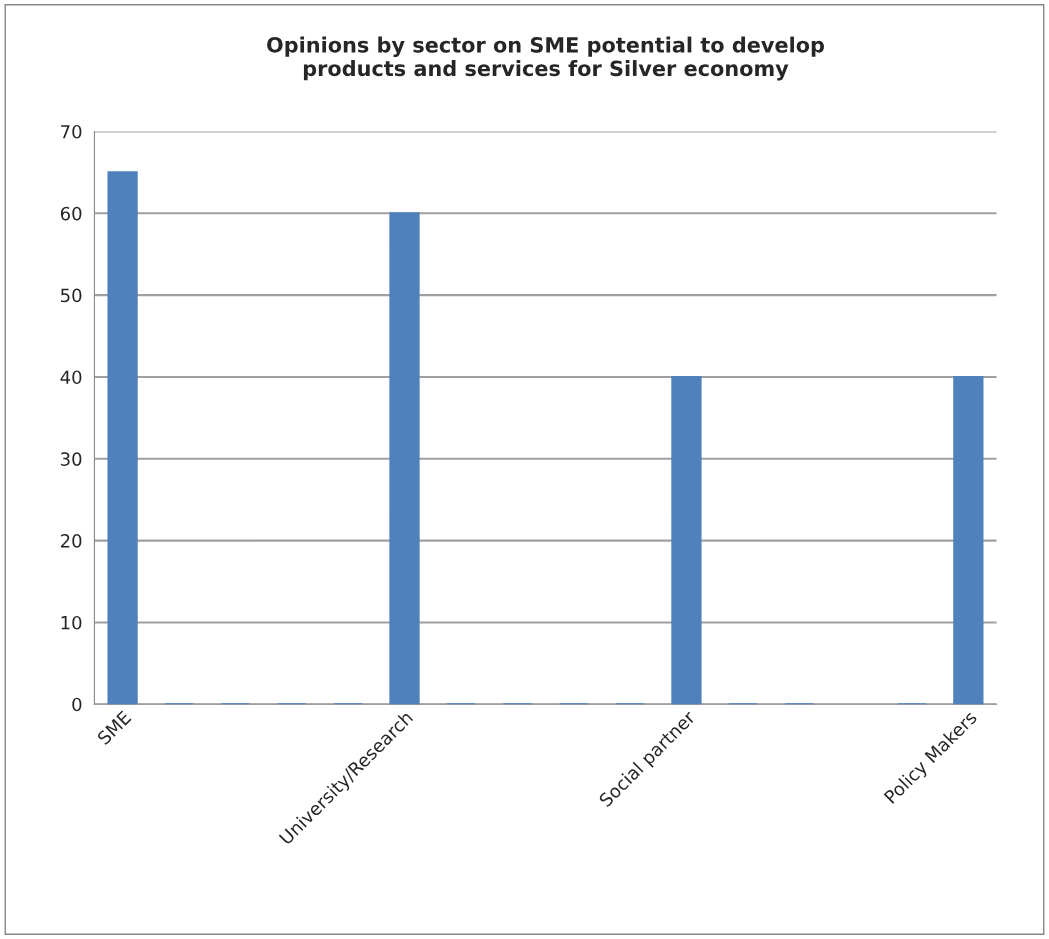 The height and width of the screenshot is (939, 1049). Describe the element at coordinates (71, 377) in the screenshot. I see `y-tick-label: 40` at that location.